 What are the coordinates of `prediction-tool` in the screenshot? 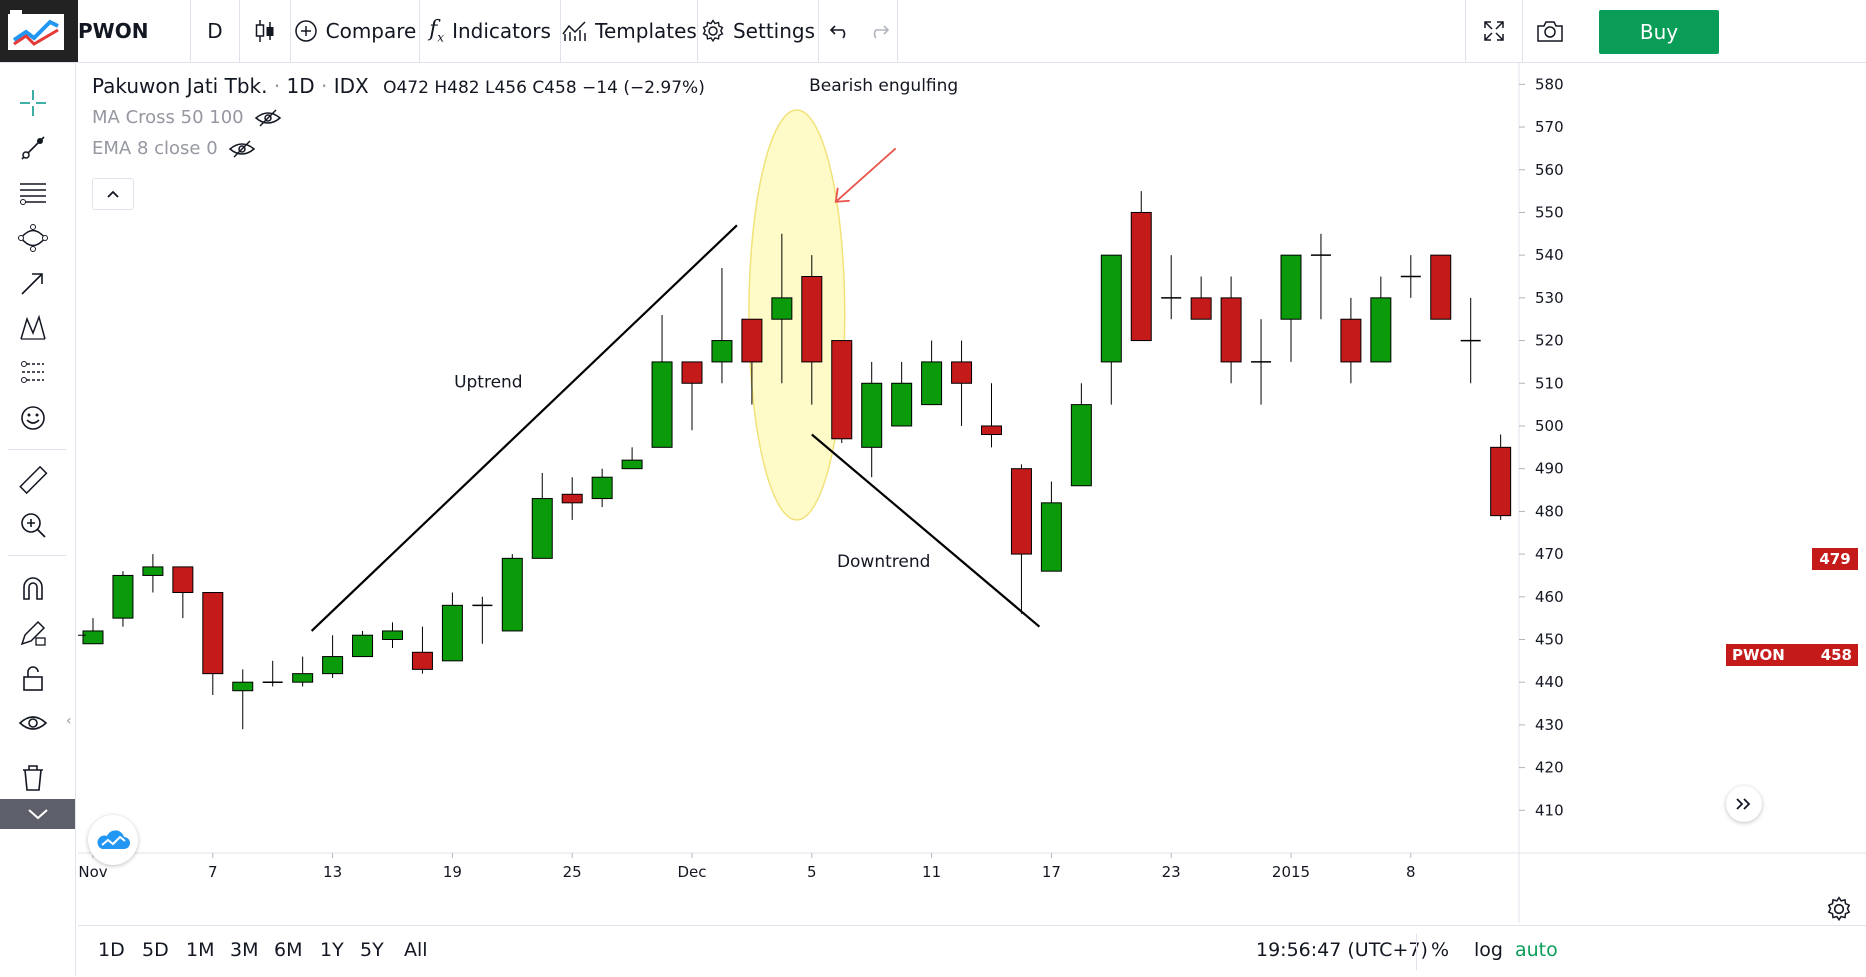 It's located at (33, 373).